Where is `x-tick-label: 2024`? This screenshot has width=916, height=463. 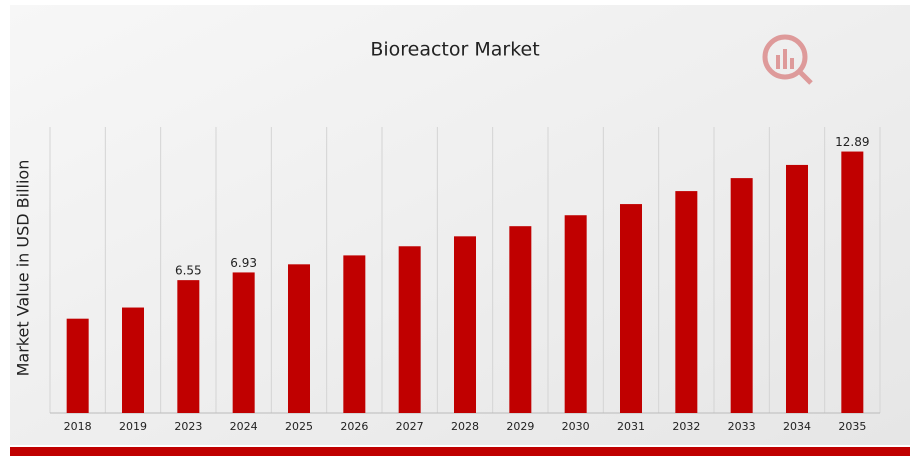 x-tick-label: 2024 is located at coordinates (244, 426).